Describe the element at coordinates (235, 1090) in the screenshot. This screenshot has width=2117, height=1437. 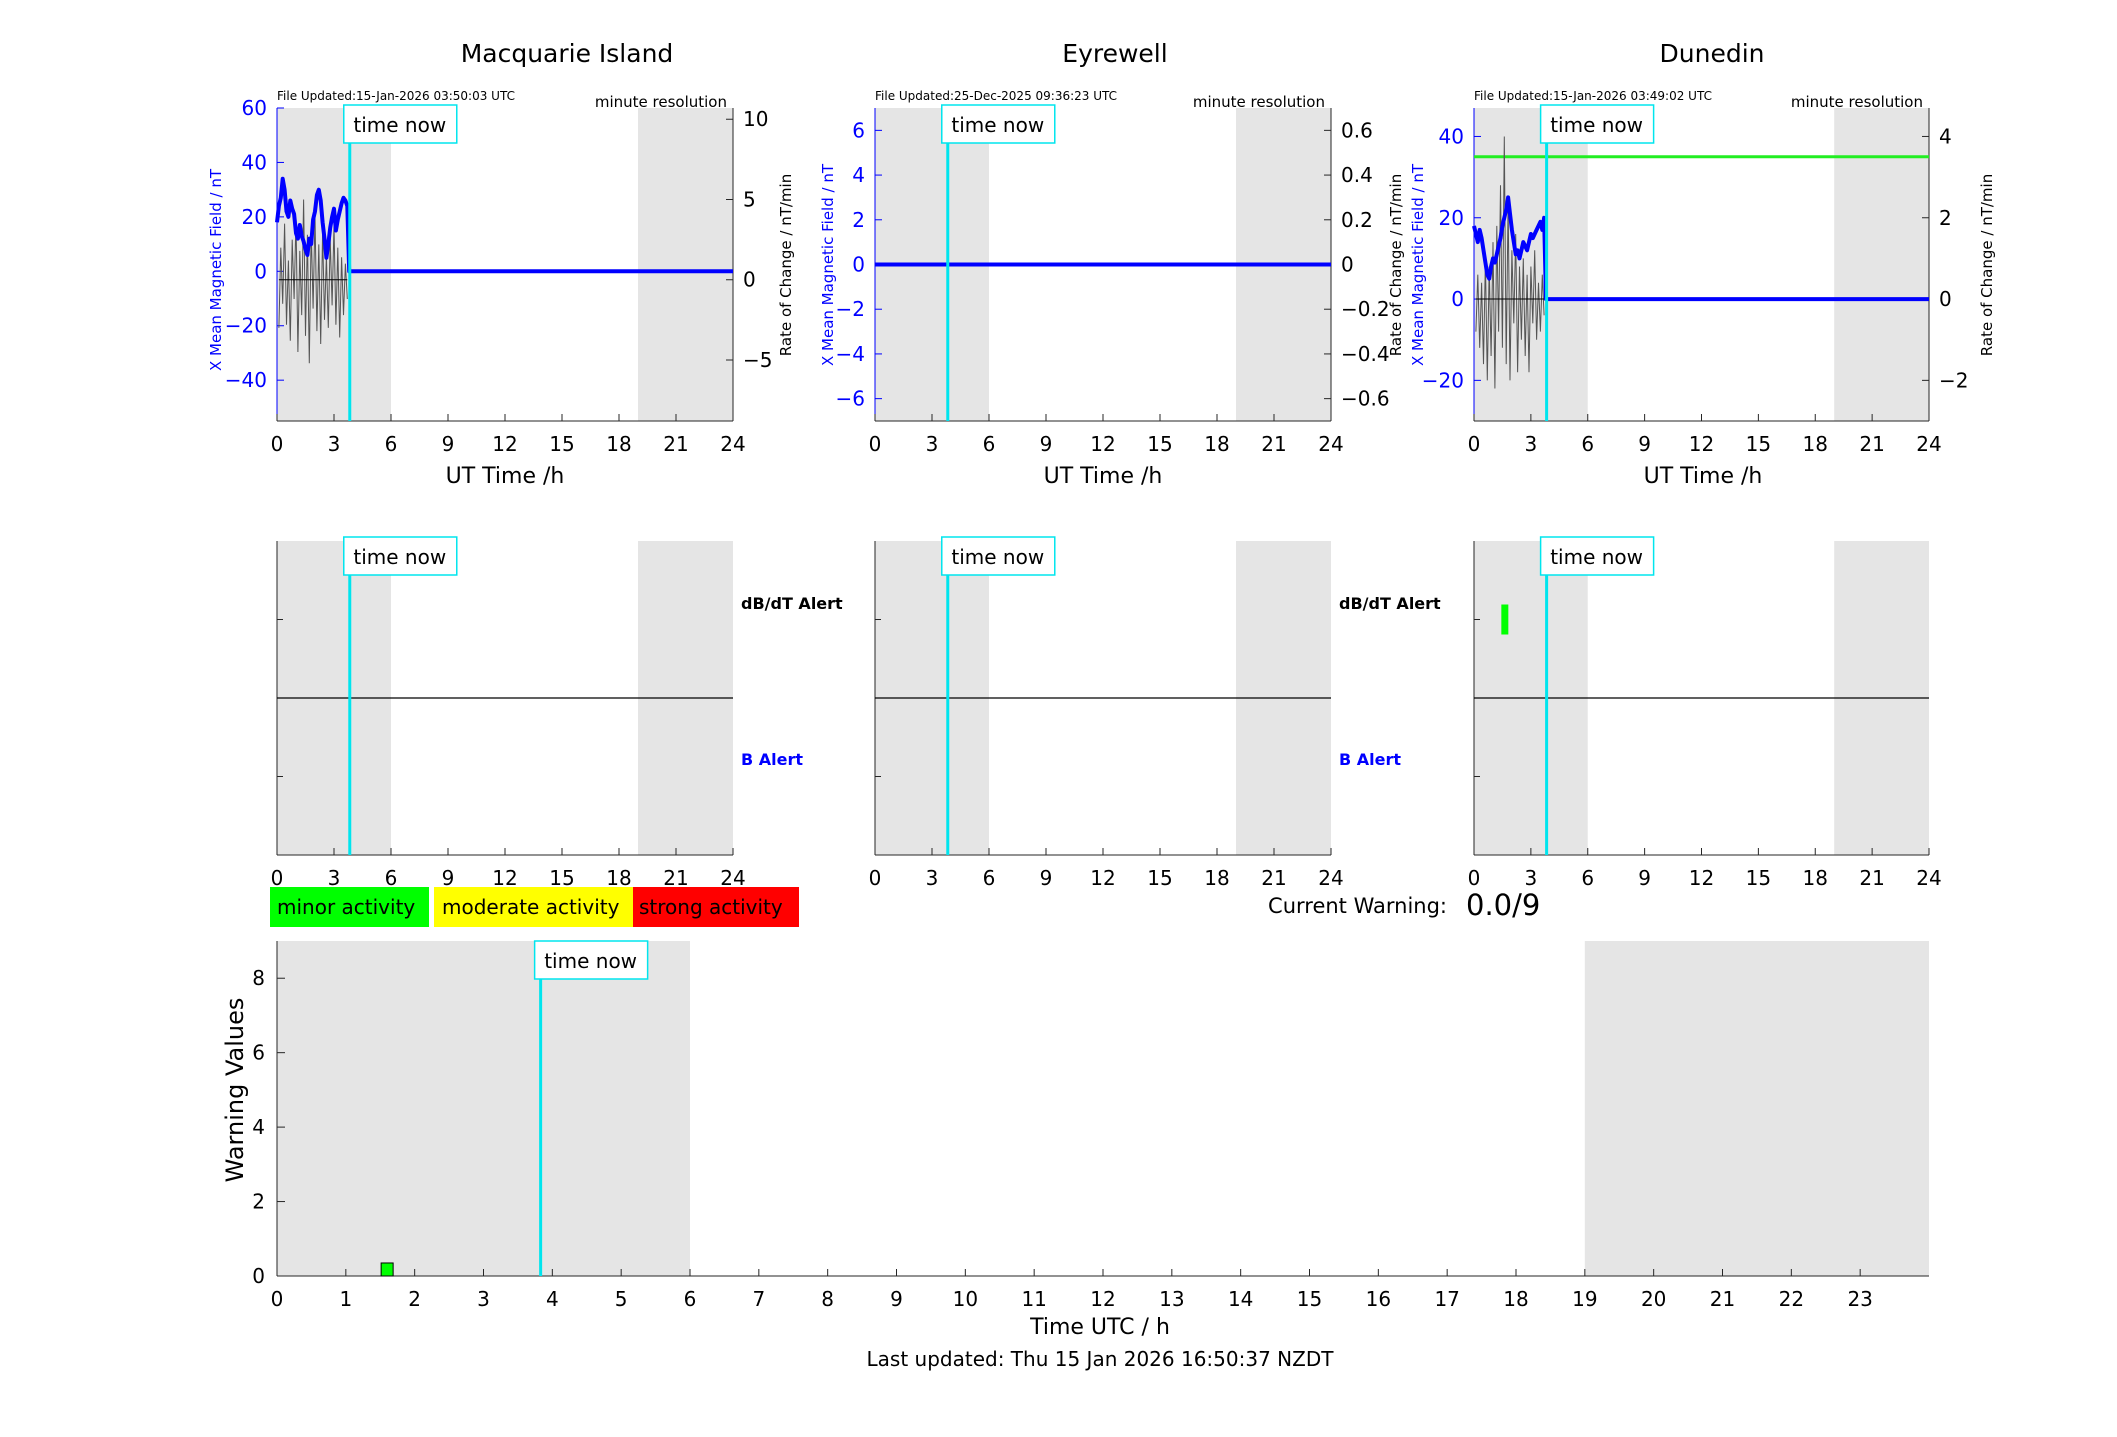
I see `warning-y-axis-title: Warning Values` at that location.